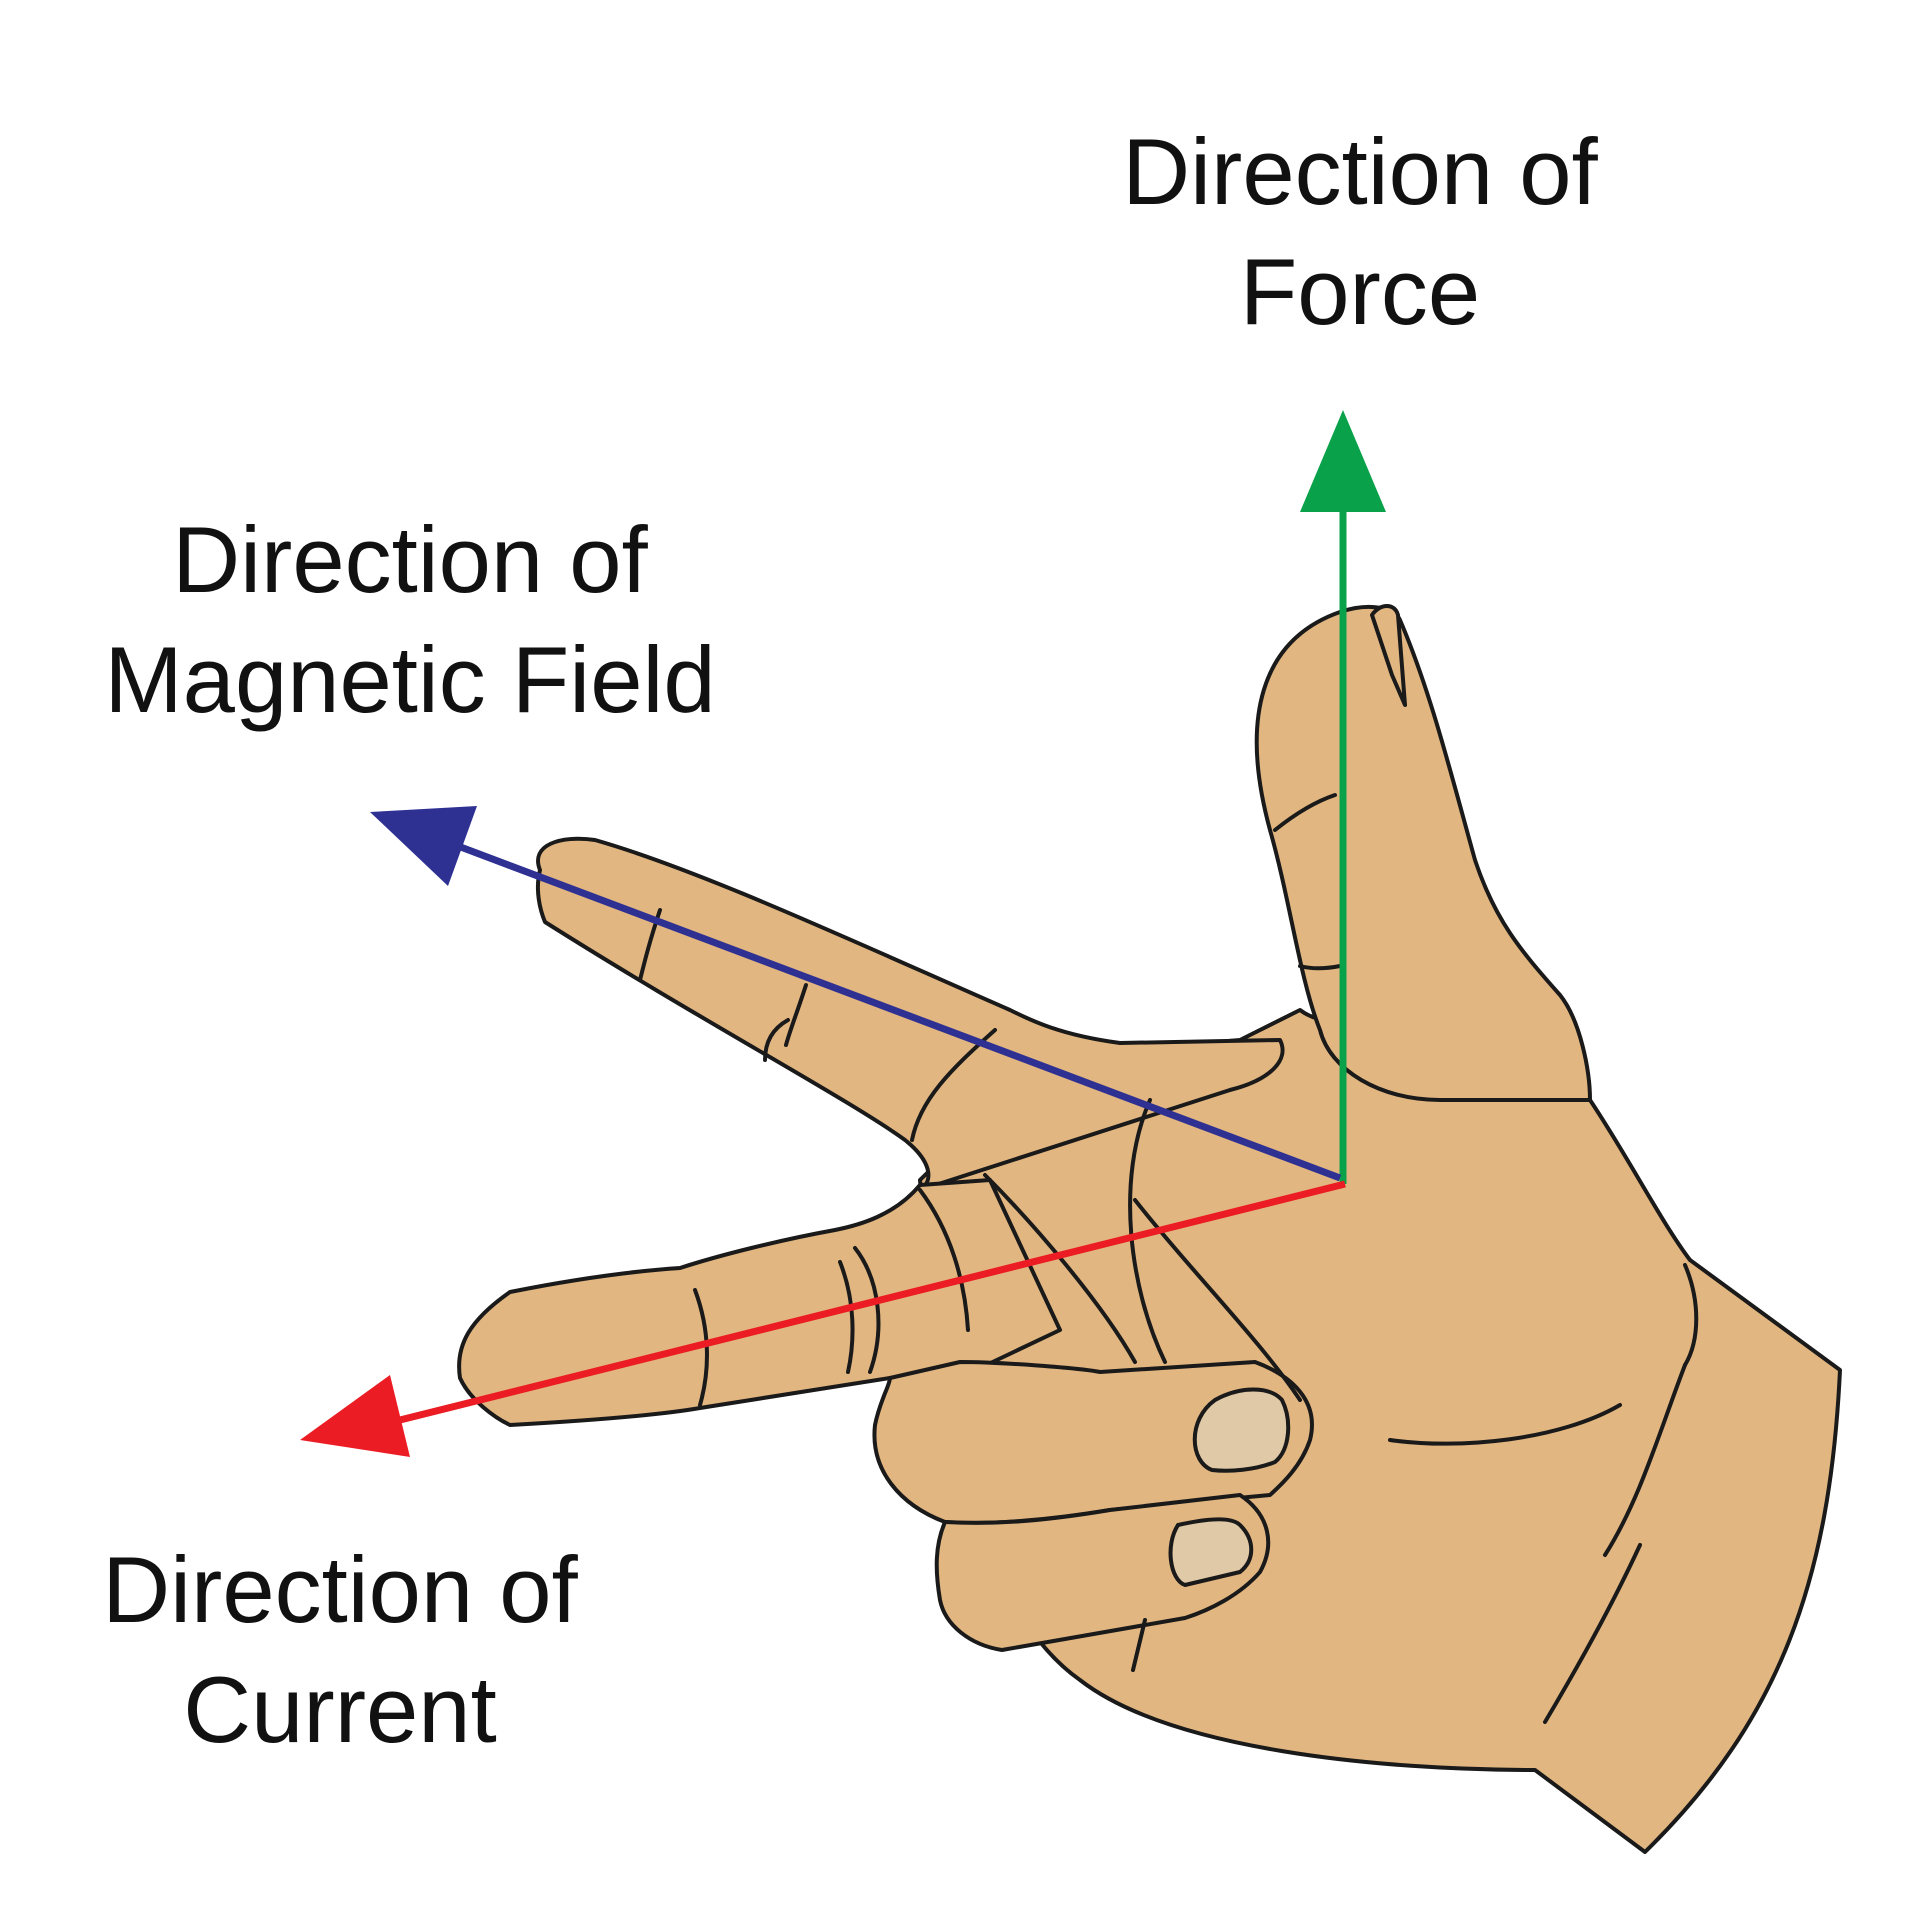 The width and height of the screenshot is (1920, 1920). I want to click on little-nail, so click(1211, 1552).